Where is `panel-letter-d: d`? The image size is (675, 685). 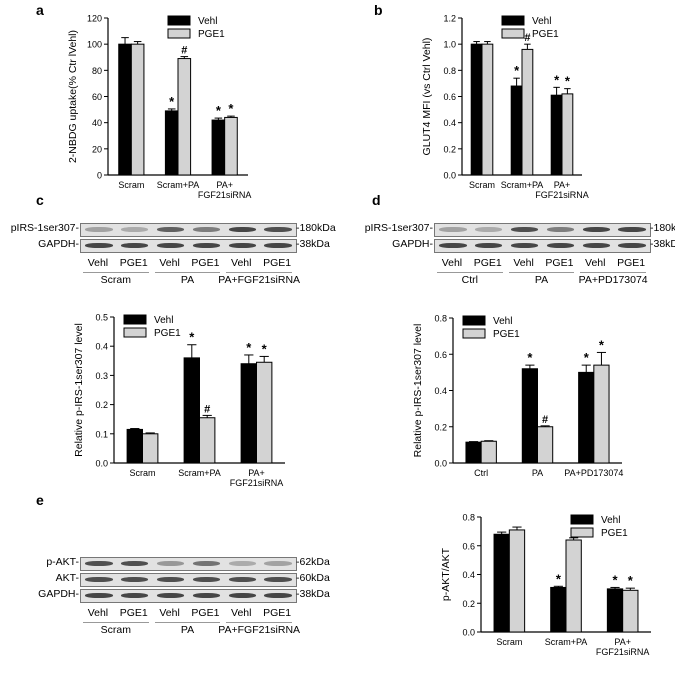
panel-letter-d: d is located at coordinates (376, 200).